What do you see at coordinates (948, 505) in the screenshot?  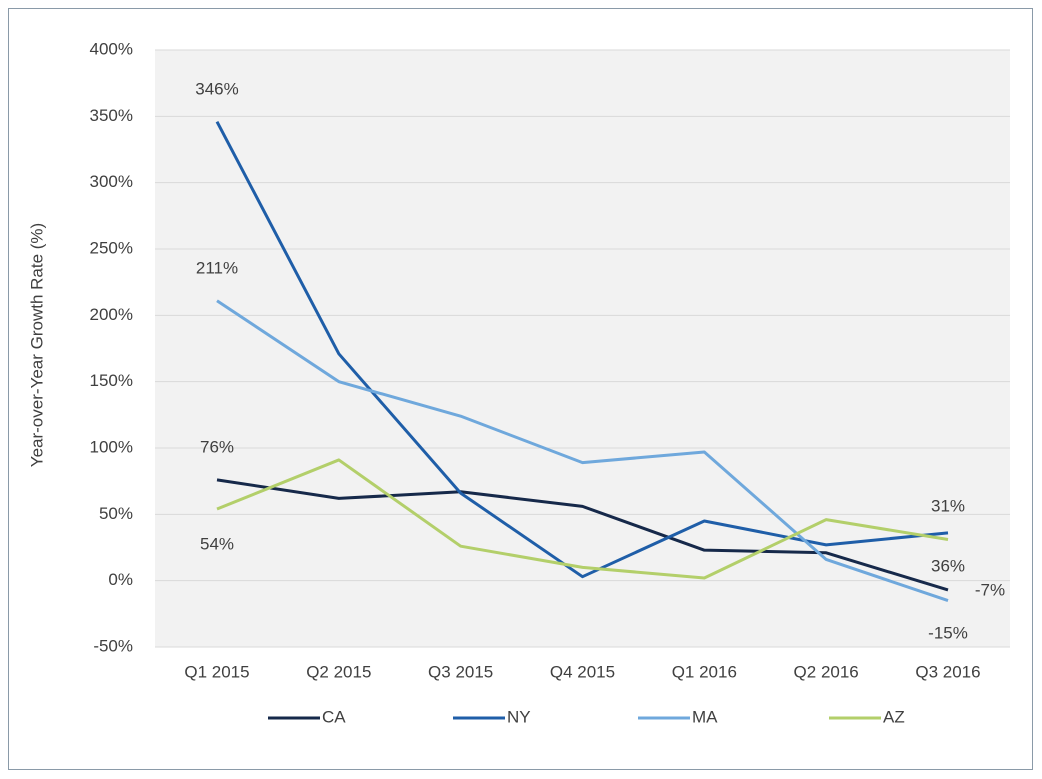 I see `data-label: 31%` at bounding box center [948, 505].